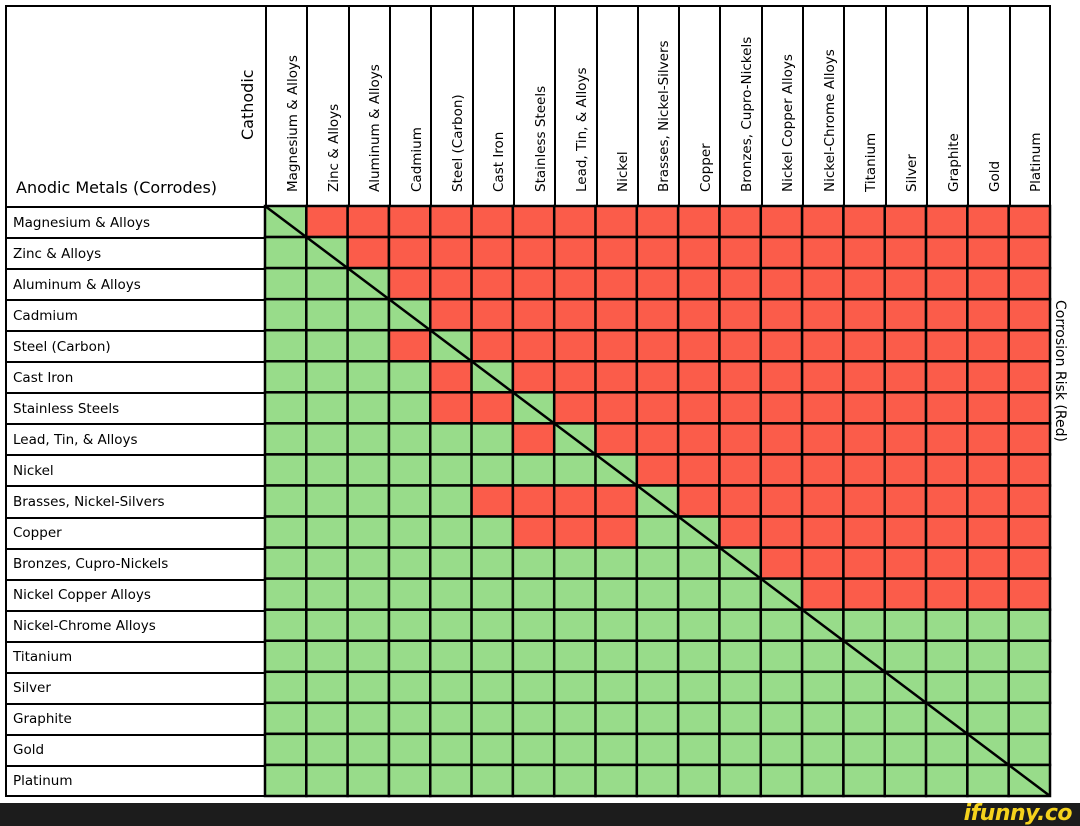 The width and height of the screenshot is (1080, 826). I want to click on column-header: Cadmium, so click(409, 105).